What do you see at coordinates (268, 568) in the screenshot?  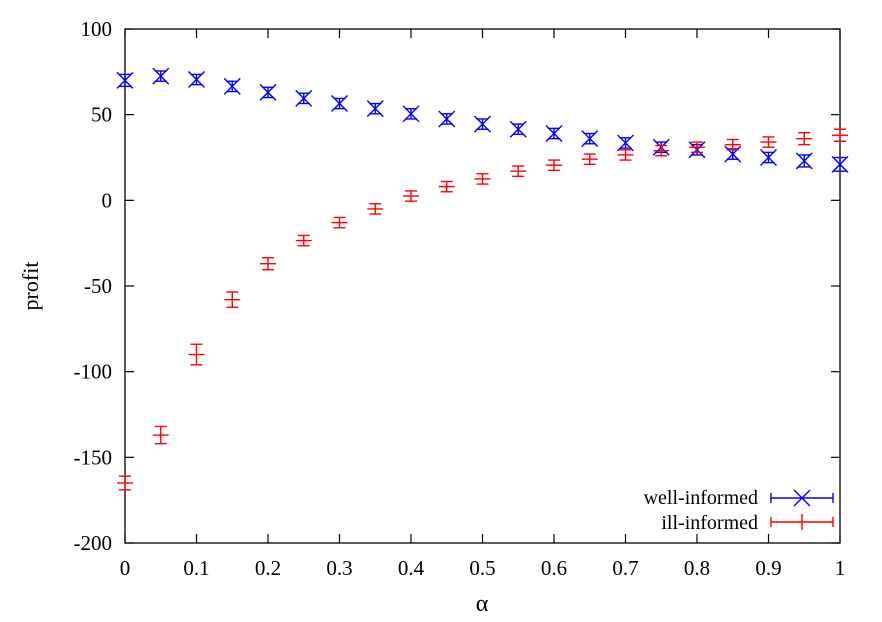 I see `x-tick-label: 0.2` at bounding box center [268, 568].